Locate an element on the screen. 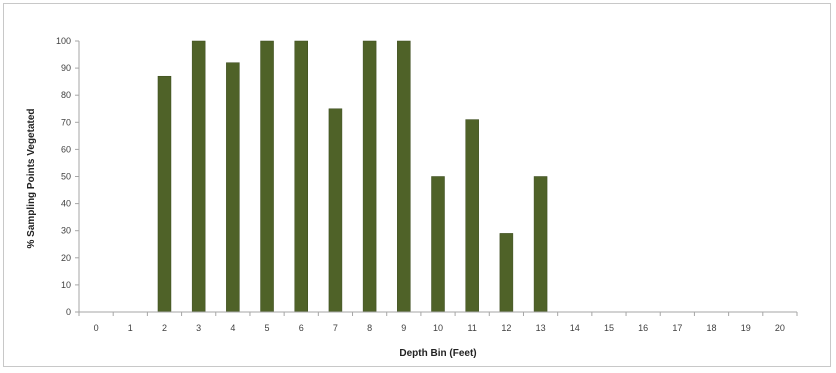 The height and width of the screenshot is (373, 836). x-tick-label: 14 is located at coordinates (575, 328).